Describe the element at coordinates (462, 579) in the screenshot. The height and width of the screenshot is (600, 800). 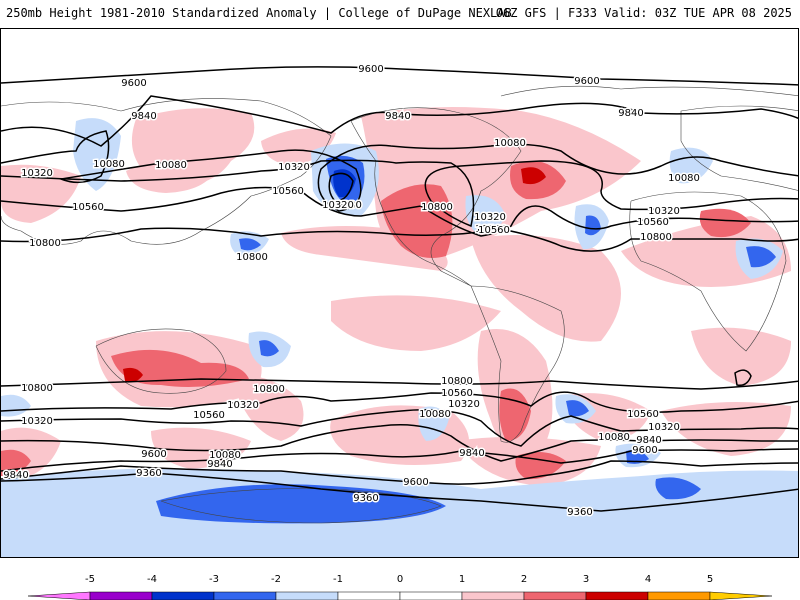
I see `colorbar-tick-label: 1` at that location.